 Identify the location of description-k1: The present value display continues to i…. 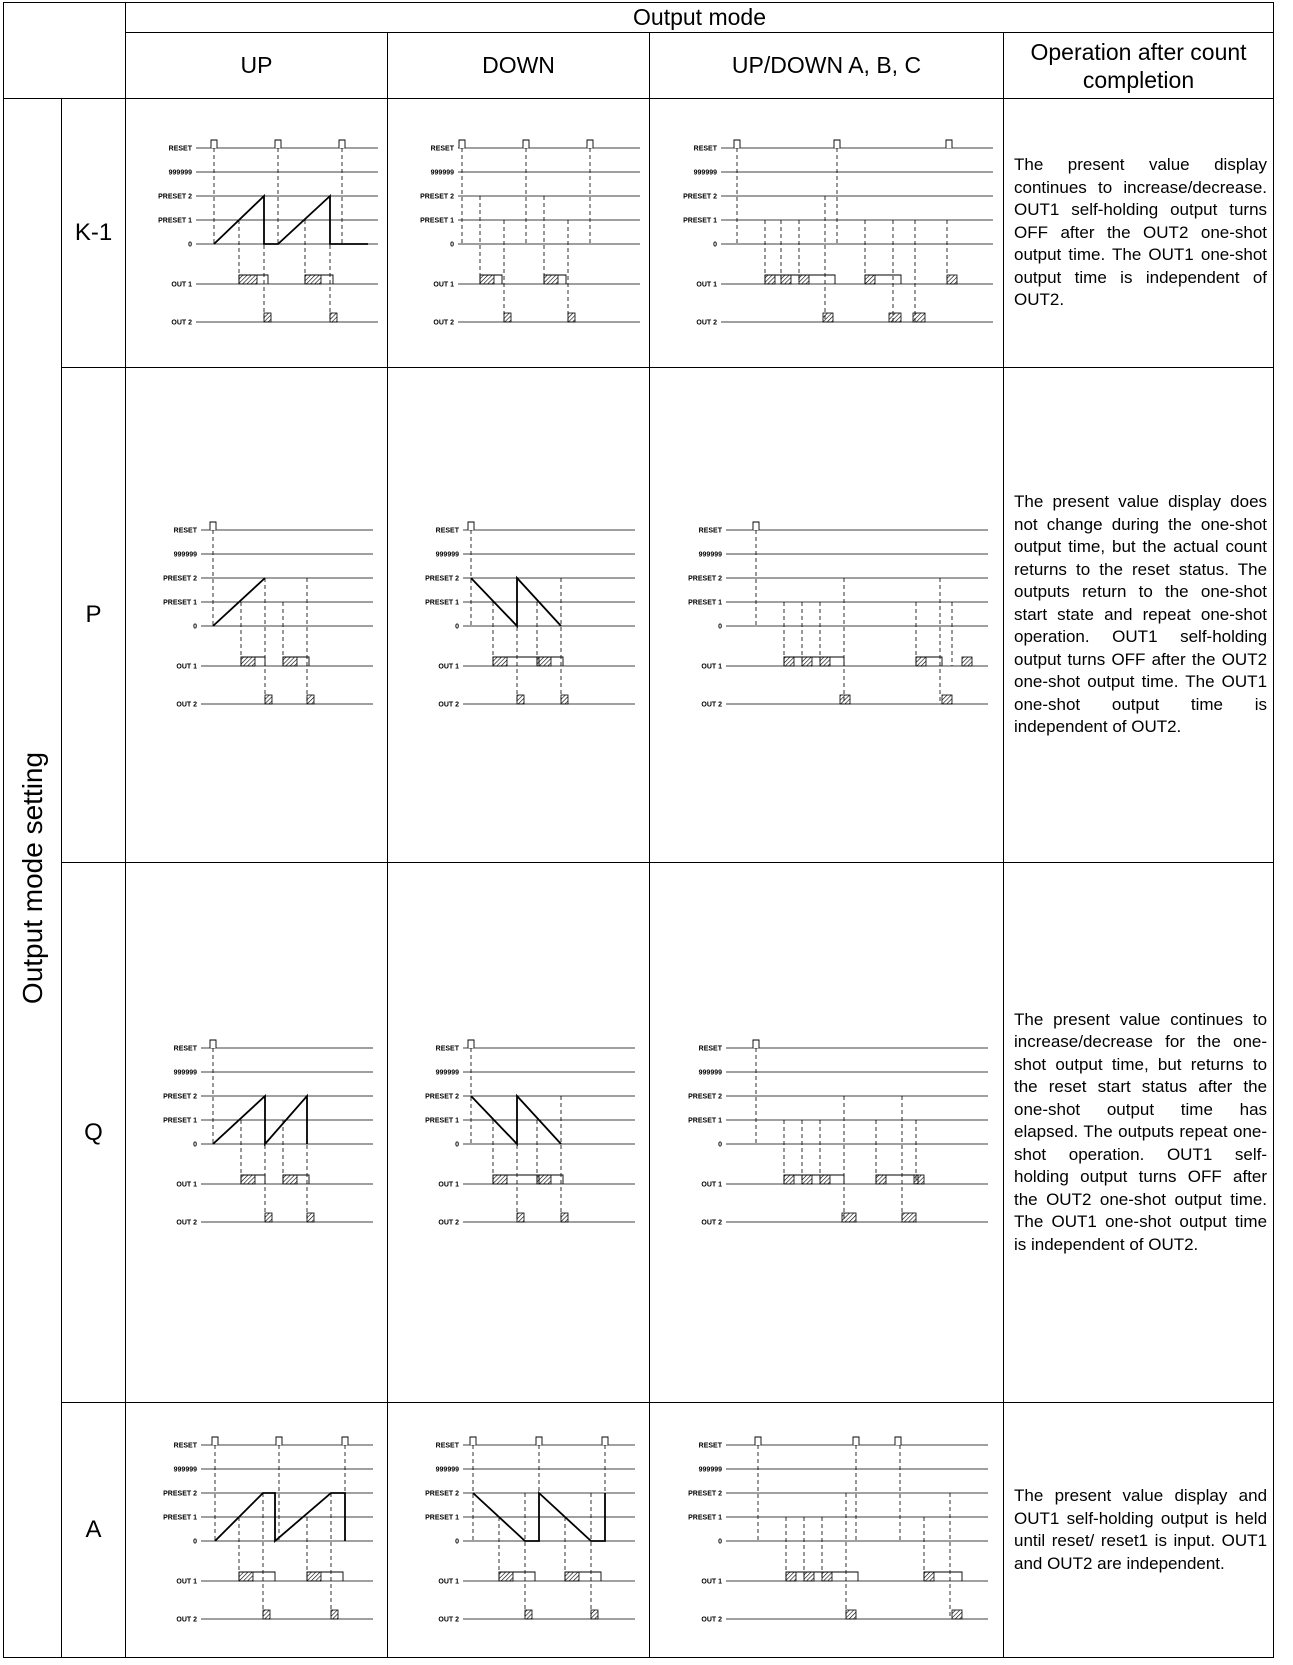
(1138, 233).